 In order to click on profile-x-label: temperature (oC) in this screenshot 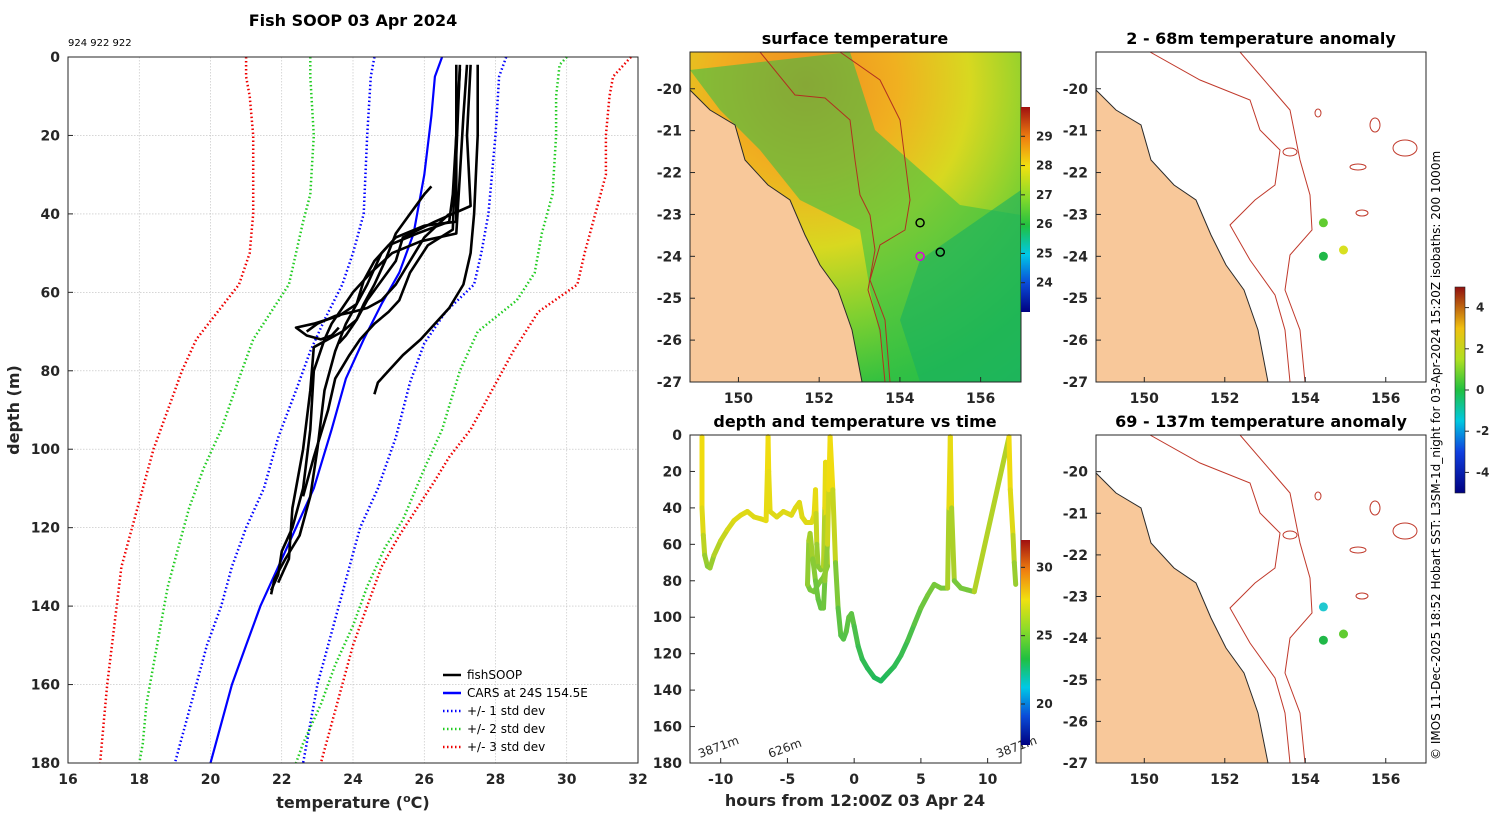, I will do `click(352, 802)`.